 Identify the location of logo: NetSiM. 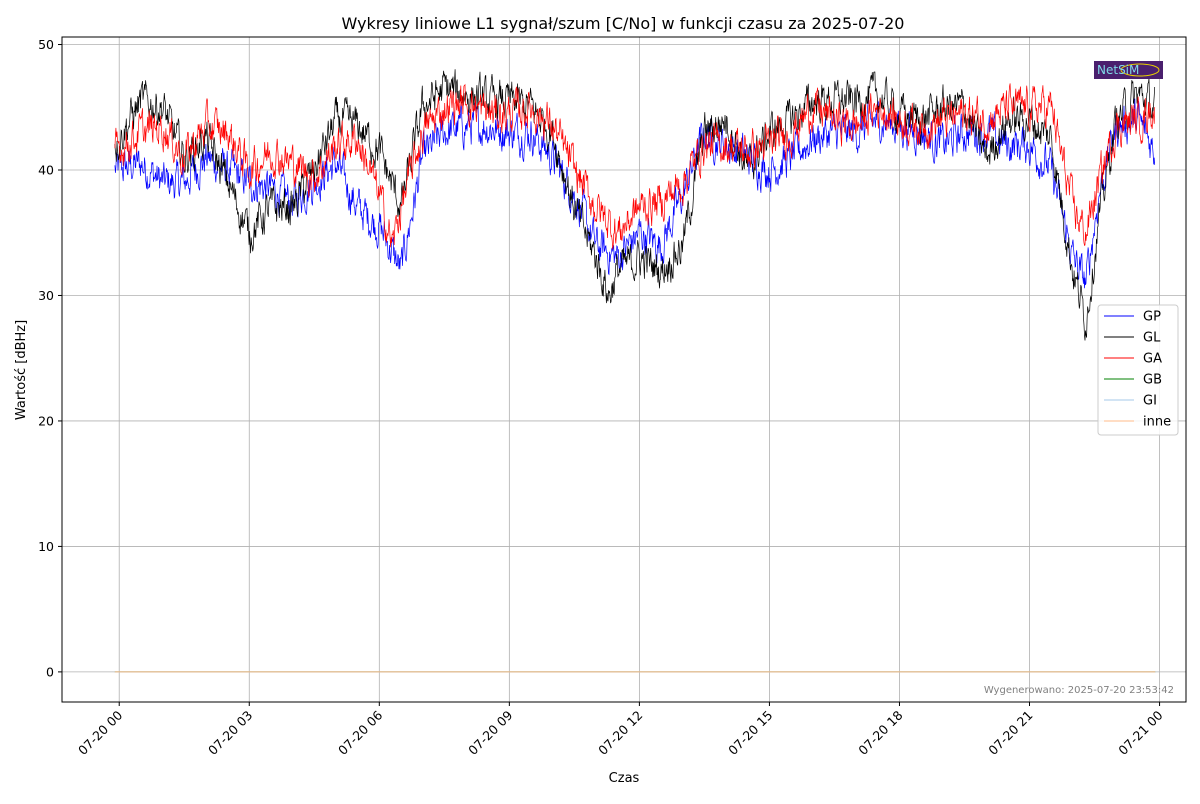
(1128, 70).